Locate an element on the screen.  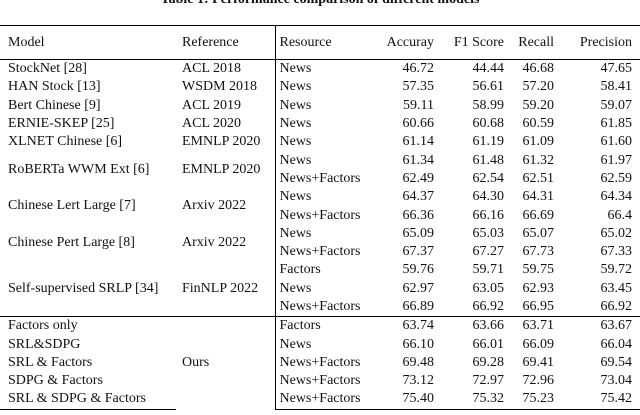
value-cell: 63.45 is located at coordinates (616, 288).